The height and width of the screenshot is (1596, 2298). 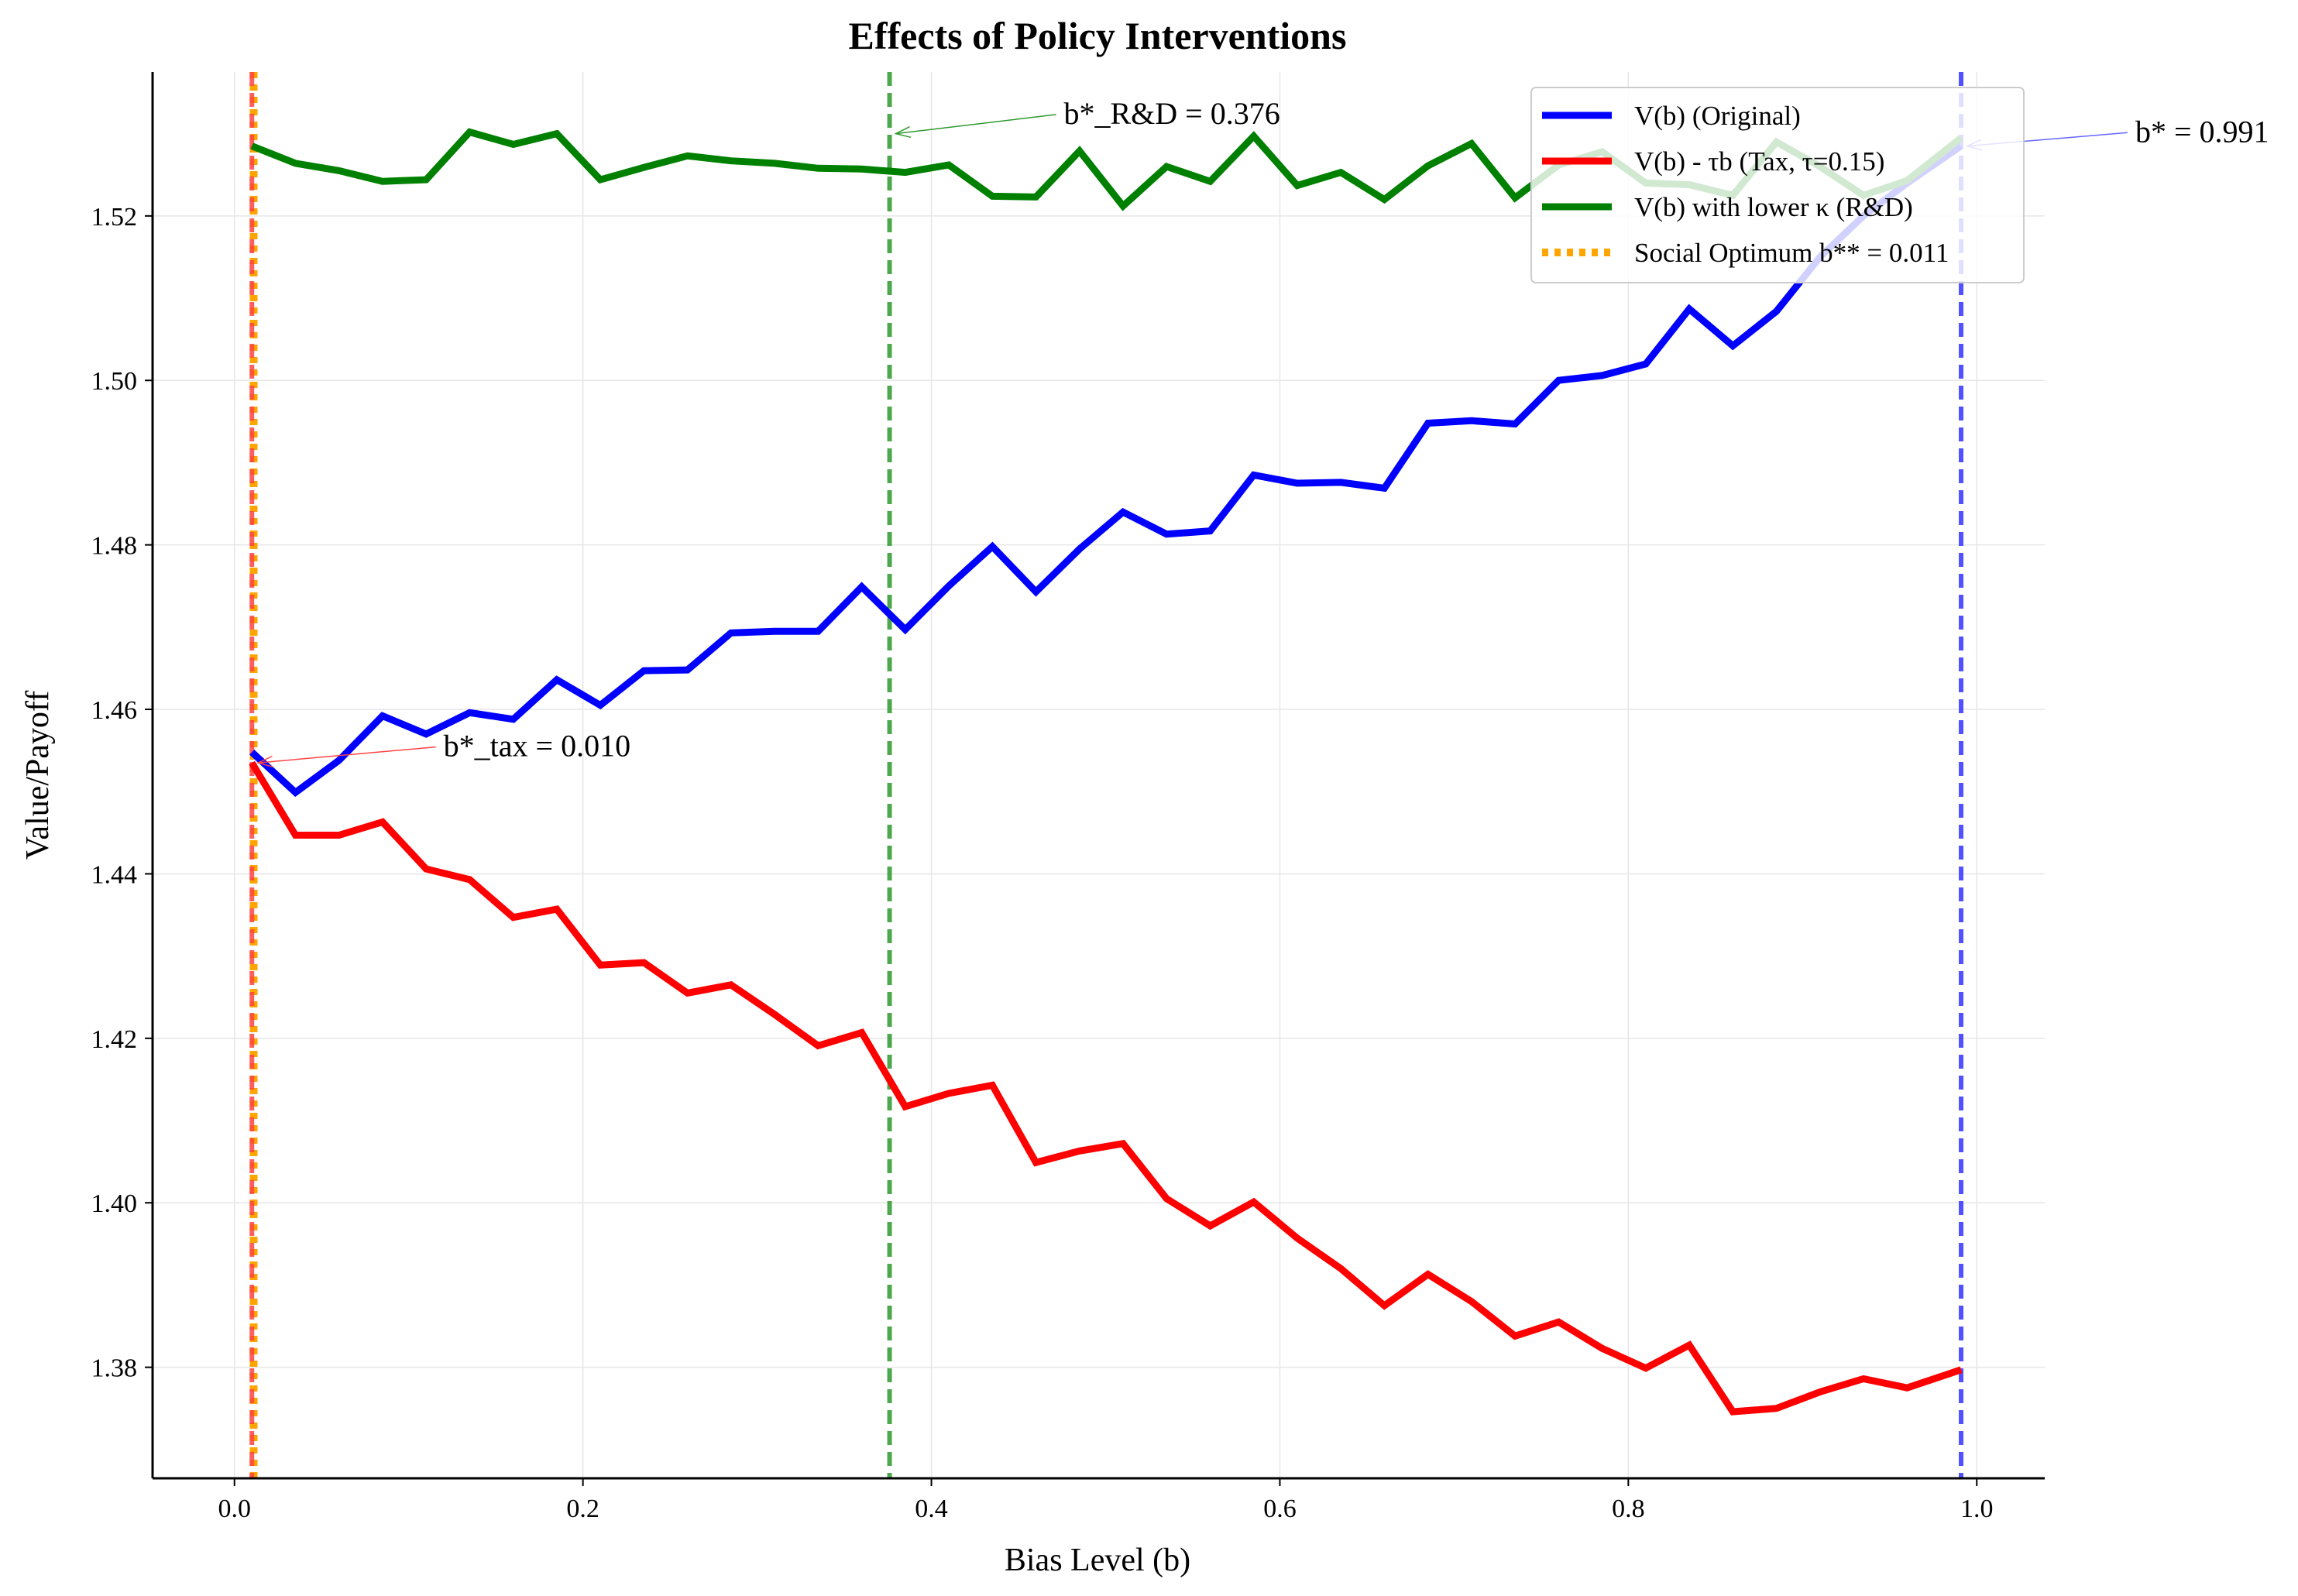 What do you see at coordinates (1791, 253) in the screenshot?
I see `legend-entry: Social Optimum b** = 0.011` at bounding box center [1791, 253].